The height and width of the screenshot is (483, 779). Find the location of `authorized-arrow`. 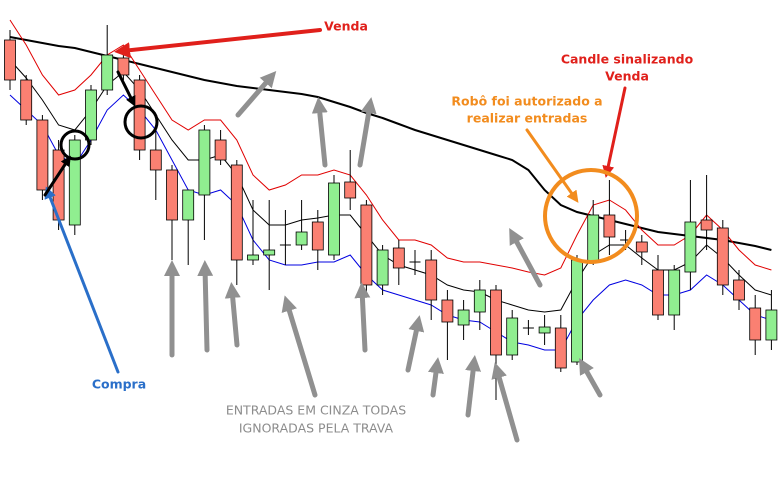

authorized-arrow is located at coordinates (552, 165).